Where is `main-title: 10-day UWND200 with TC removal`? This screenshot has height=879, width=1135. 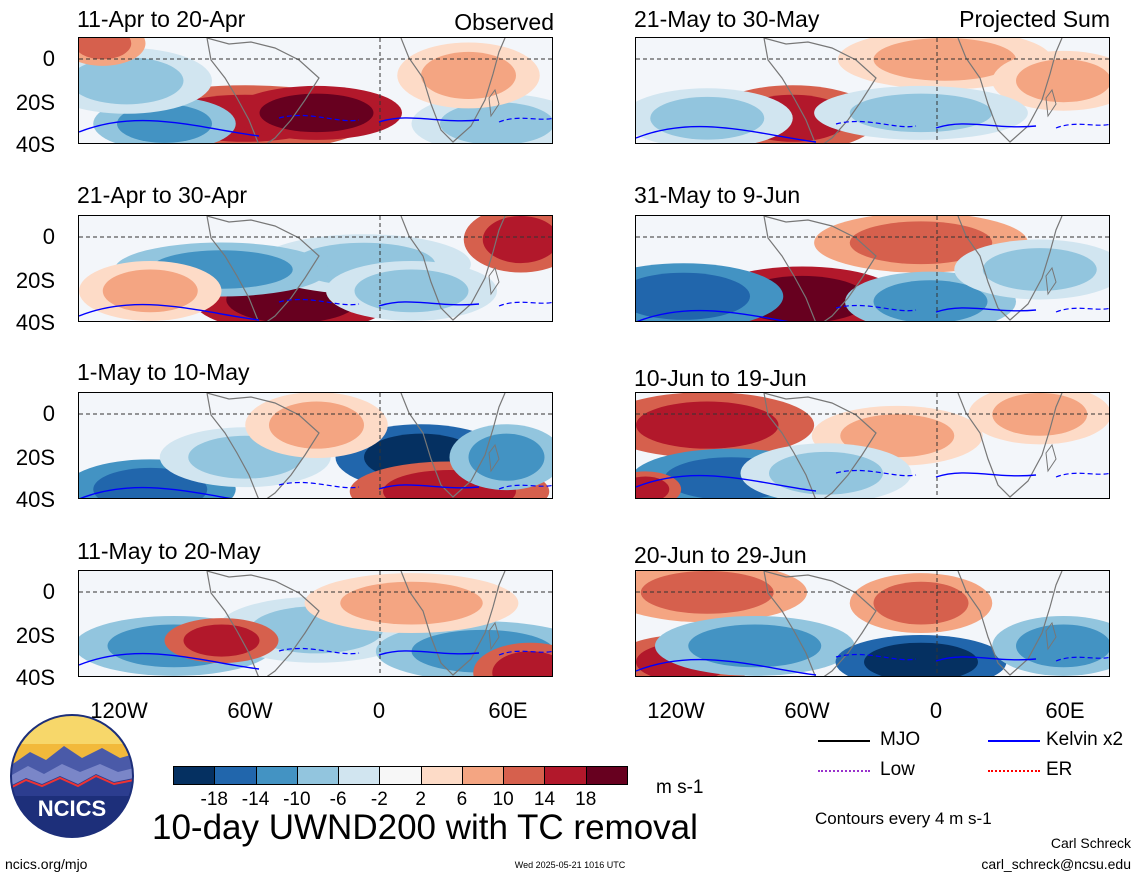
main-title: 10-day UWND200 with TC removal is located at coordinates (425, 827).